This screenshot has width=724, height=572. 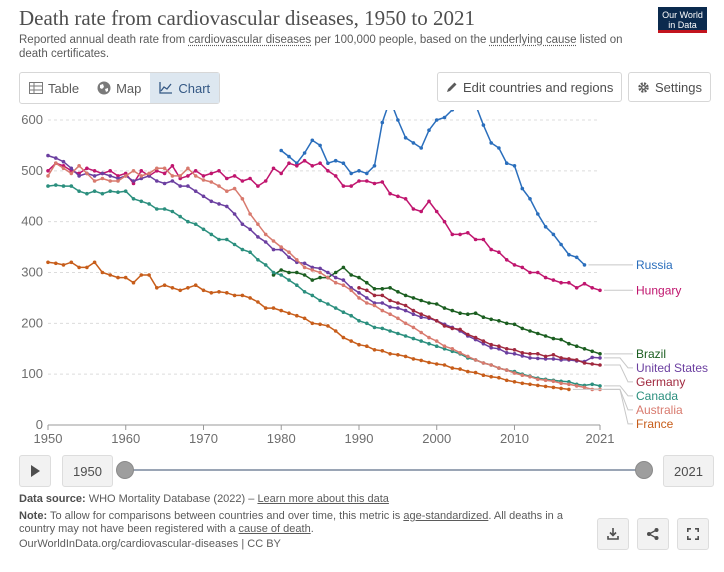 I want to click on download-button, so click(x=613, y=534).